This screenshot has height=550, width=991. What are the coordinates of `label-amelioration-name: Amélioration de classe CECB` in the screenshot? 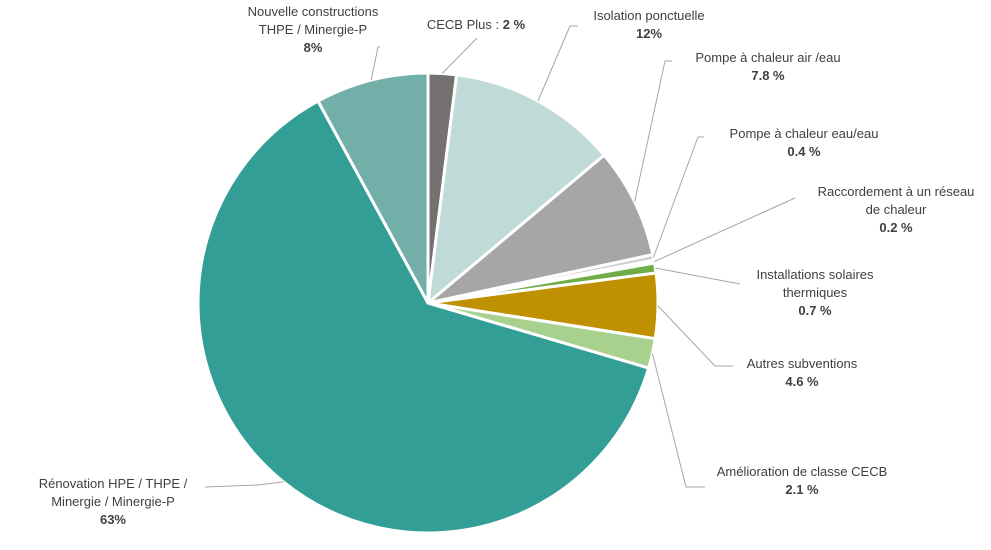 It's located at (802, 471).